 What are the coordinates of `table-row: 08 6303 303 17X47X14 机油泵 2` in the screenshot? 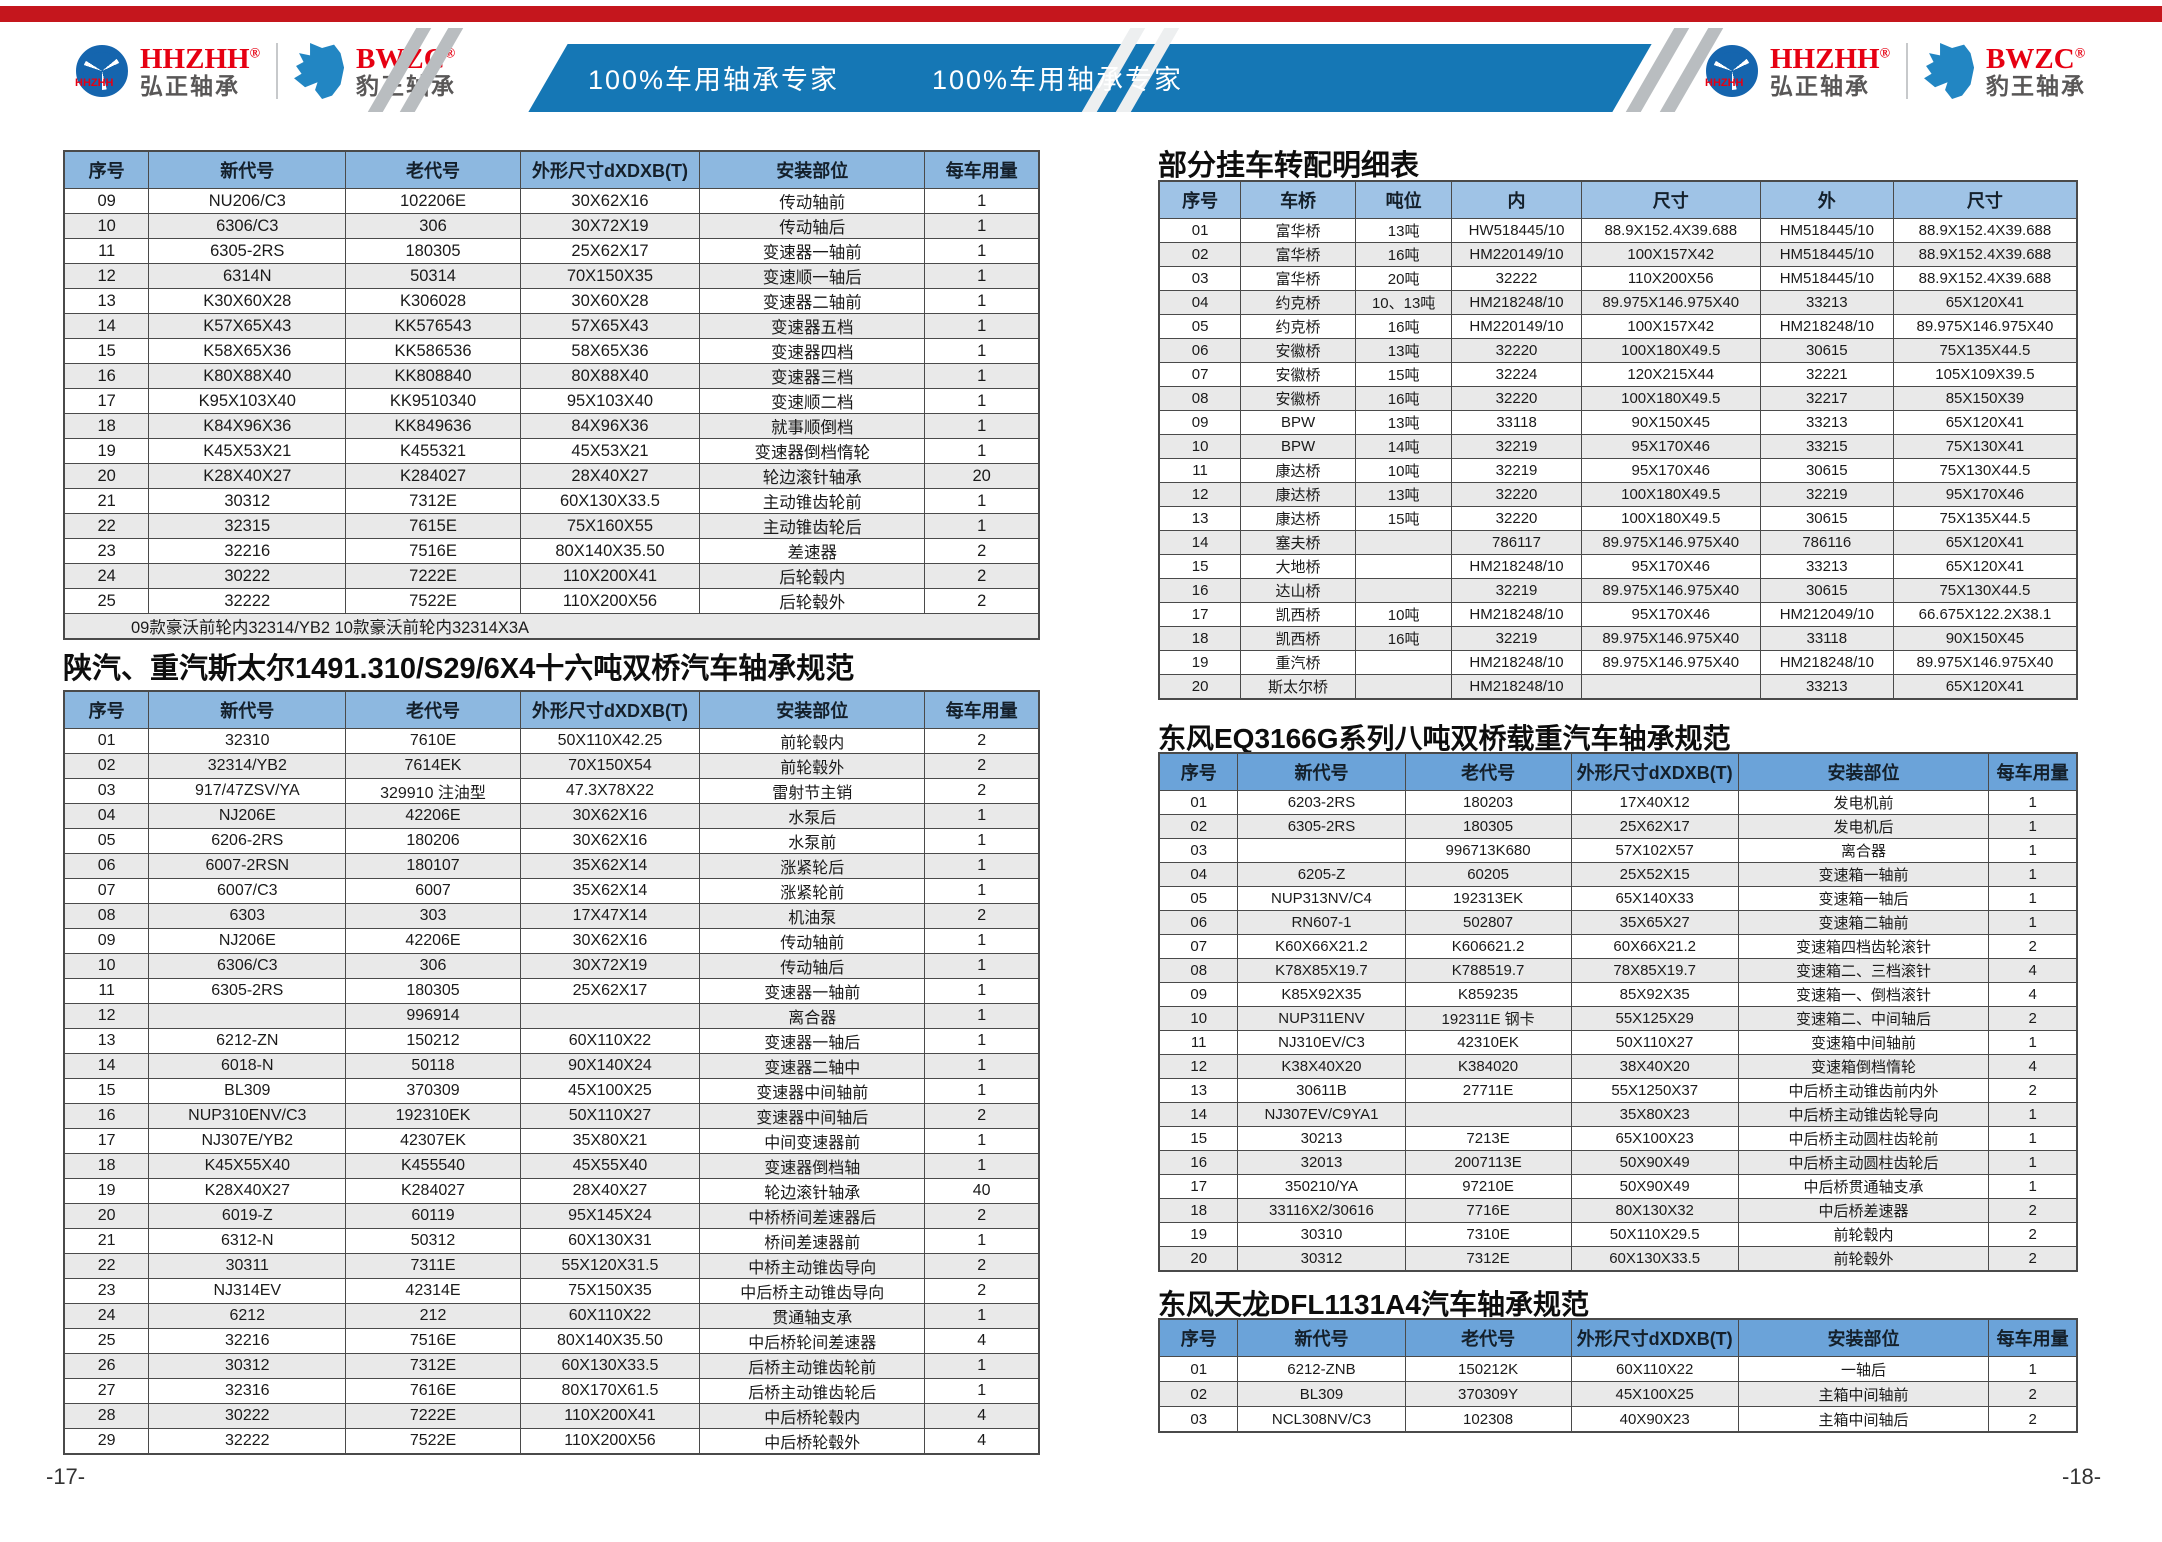 It's located at (551, 916).